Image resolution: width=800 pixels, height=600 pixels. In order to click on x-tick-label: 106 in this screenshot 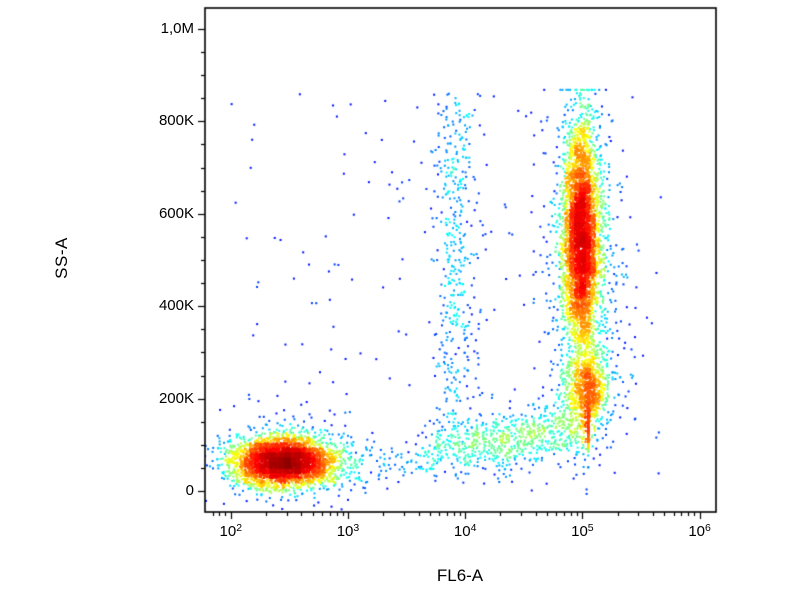, I will do `click(700, 532)`.